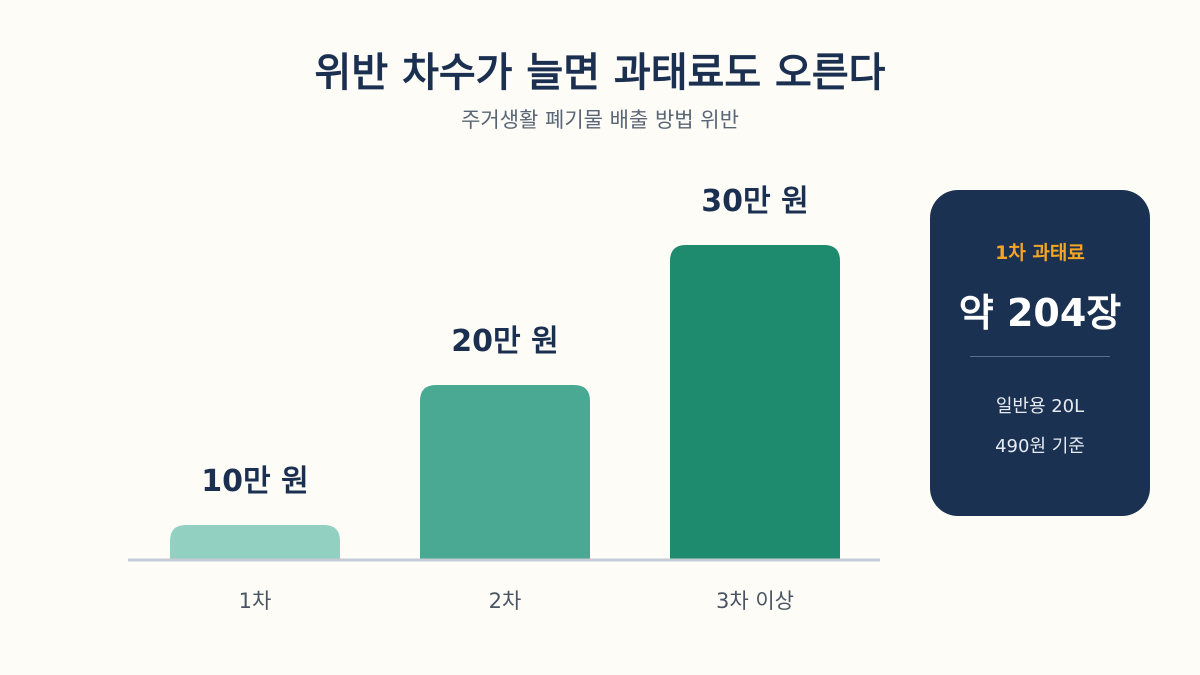 Image resolution: width=1200 pixels, height=675 pixels. I want to click on card-note-price-basis: 490원 기준, so click(1040, 446).